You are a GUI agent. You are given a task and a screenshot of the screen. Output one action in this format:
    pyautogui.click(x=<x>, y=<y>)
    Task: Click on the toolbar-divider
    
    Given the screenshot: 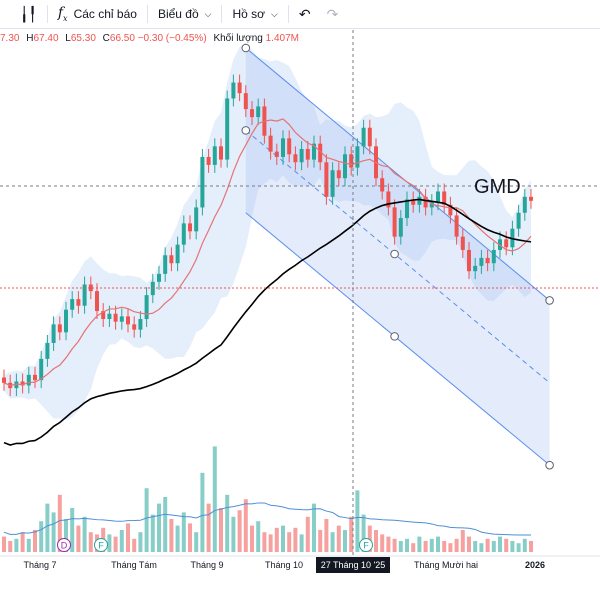 What is the action you would take?
    pyautogui.click(x=222, y=14)
    